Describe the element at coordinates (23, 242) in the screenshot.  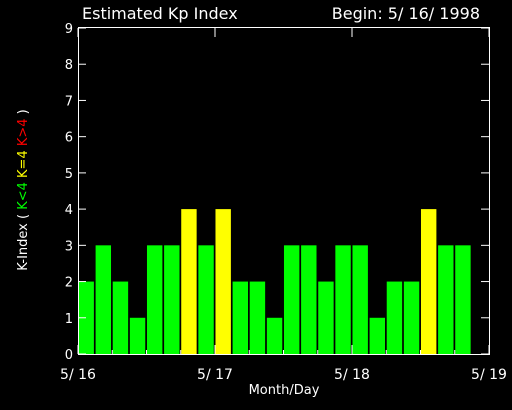
I see `y-axis-label-part: K-Index (` at that location.